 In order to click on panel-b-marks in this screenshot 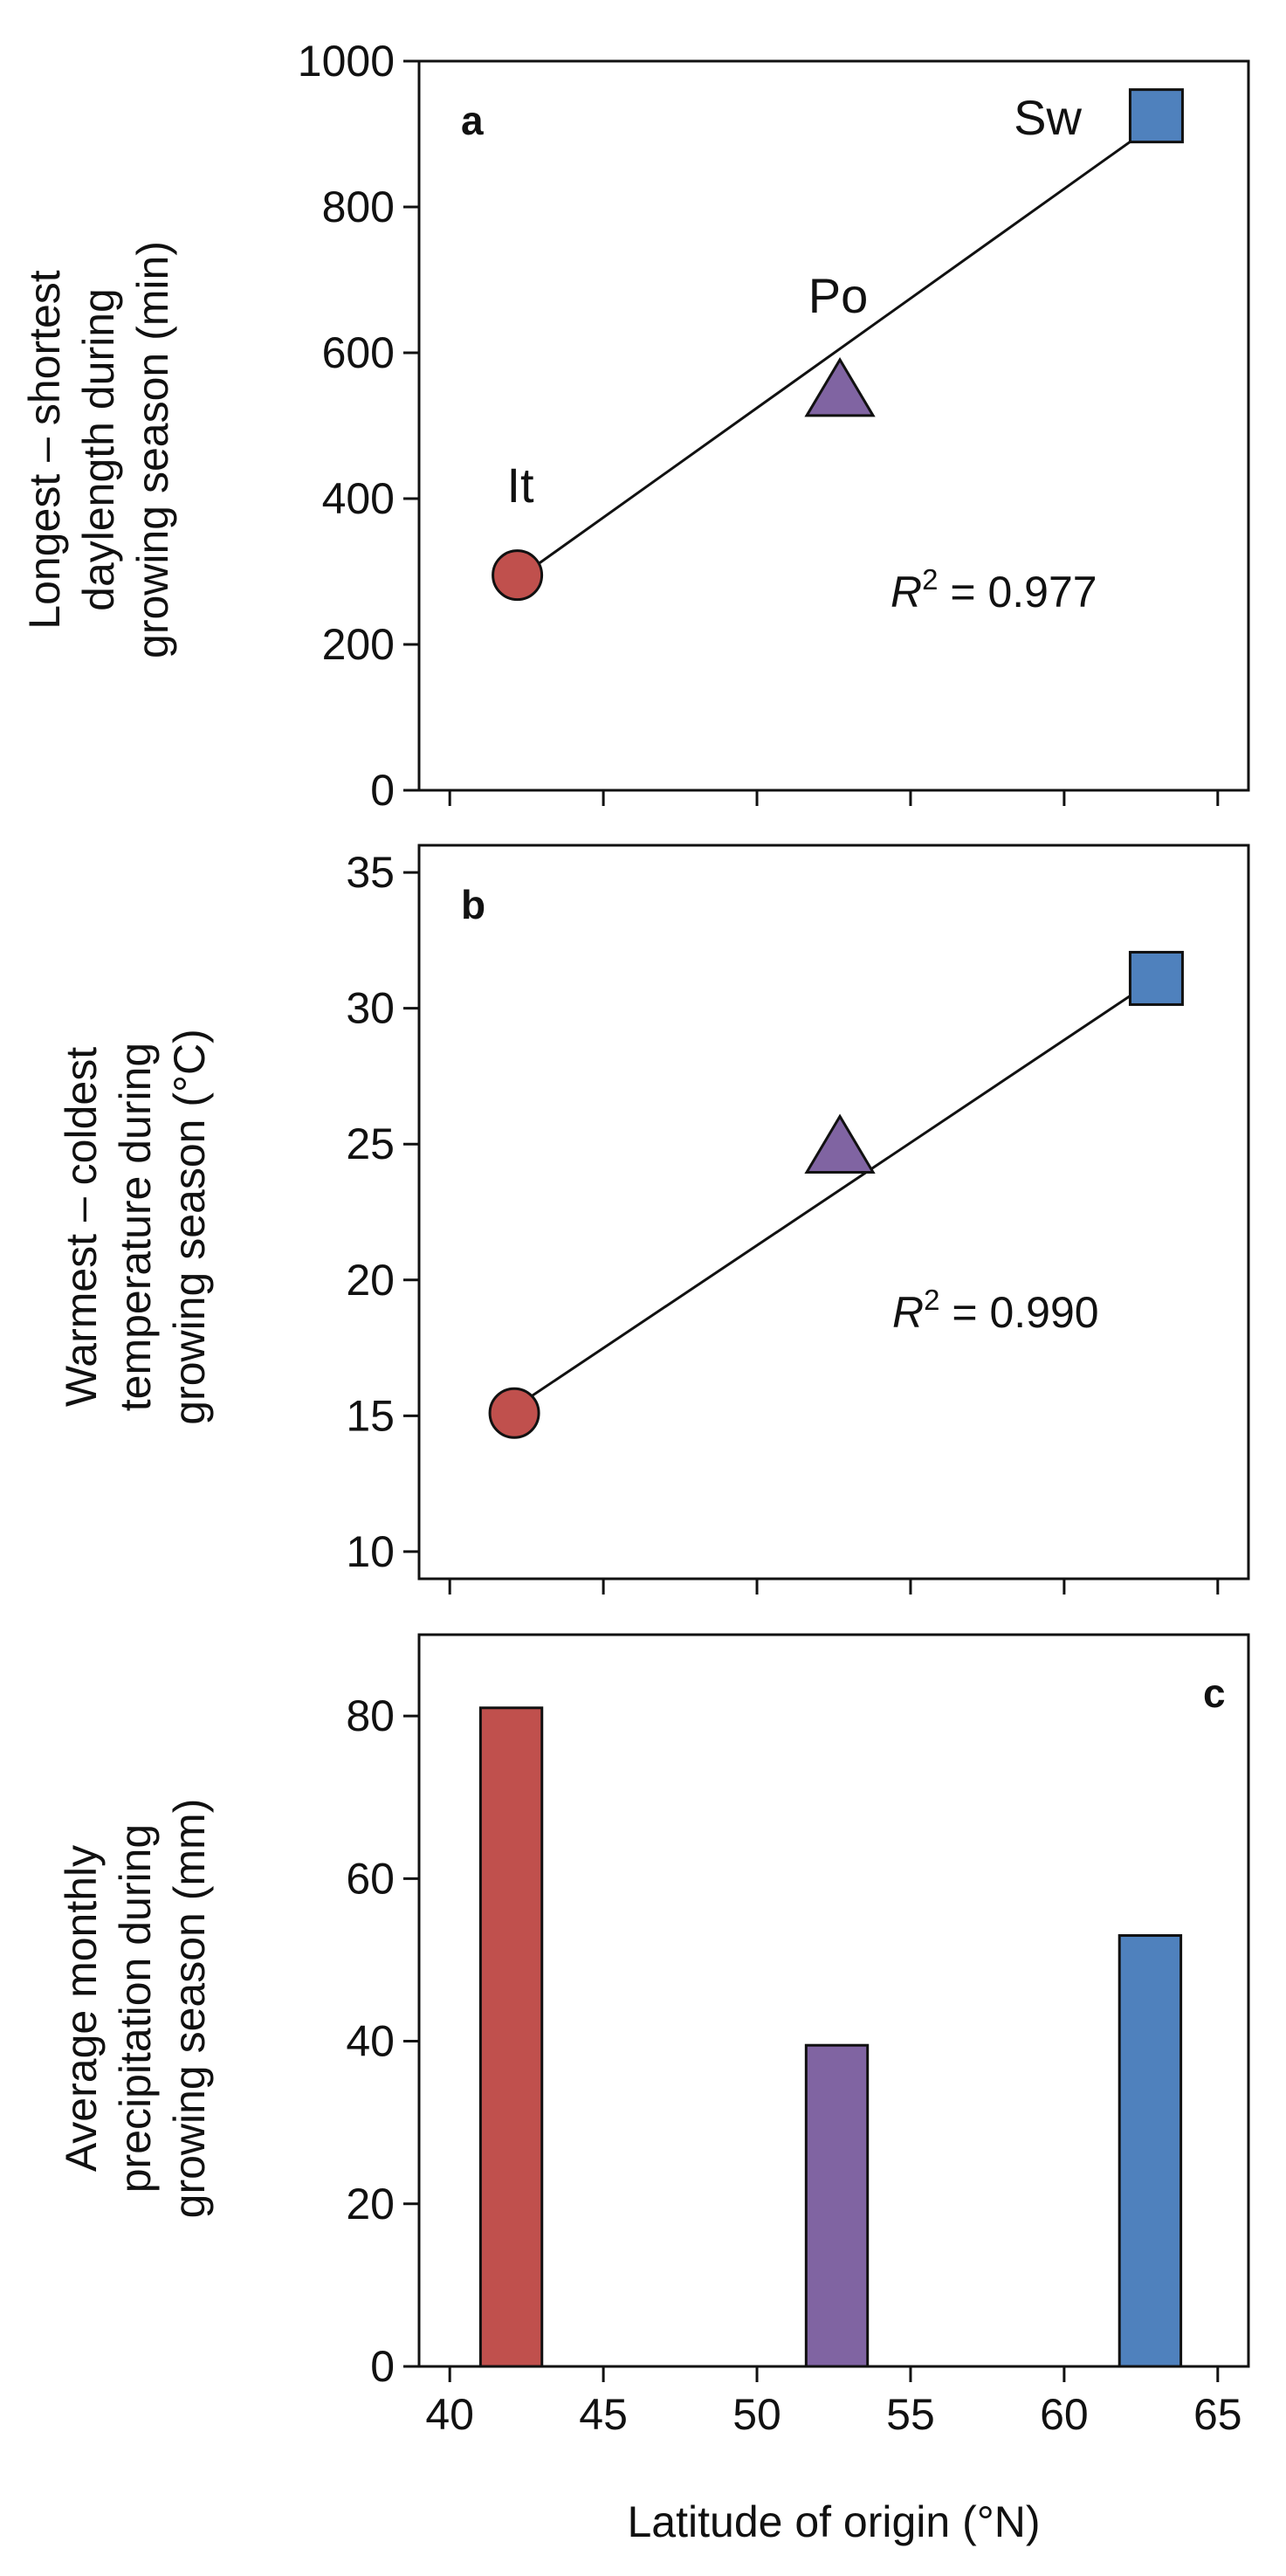, I will do `click(836, 1194)`.